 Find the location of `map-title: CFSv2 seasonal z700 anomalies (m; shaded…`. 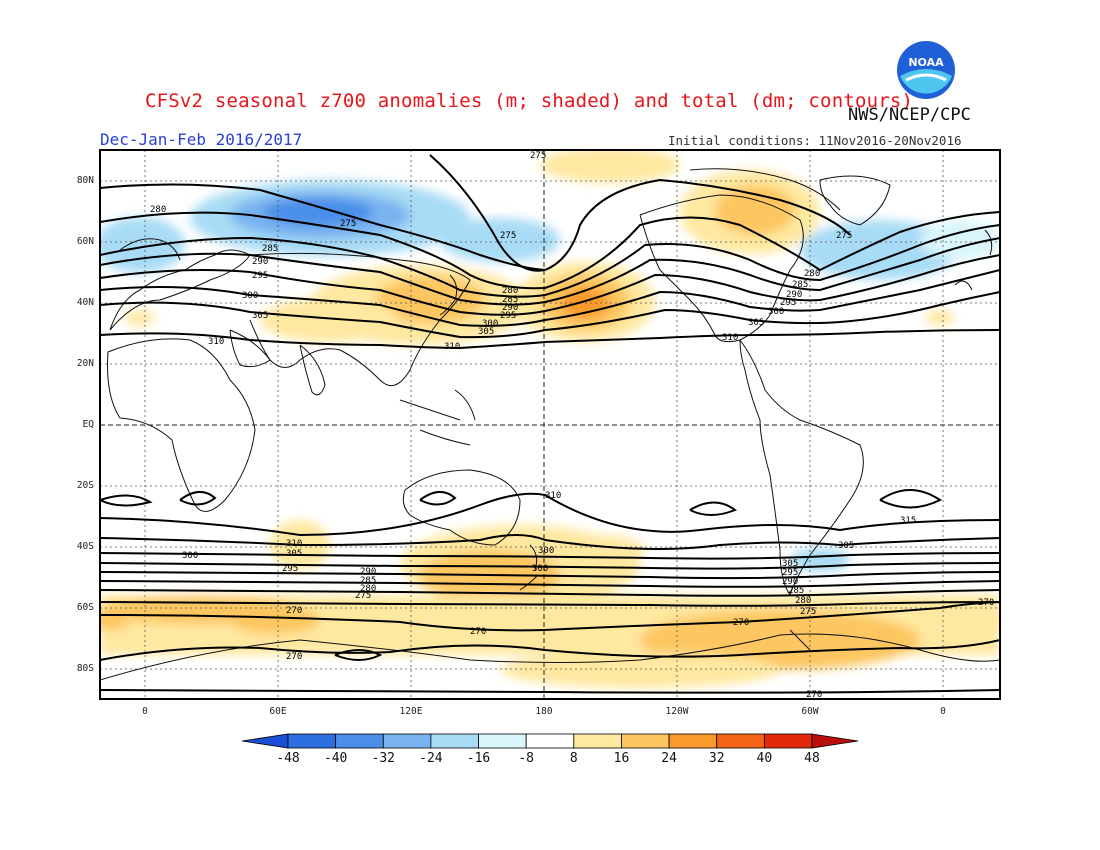

map-title: CFSv2 seasonal z700 anomalies (m; shaded… is located at coordinates (529, 101).